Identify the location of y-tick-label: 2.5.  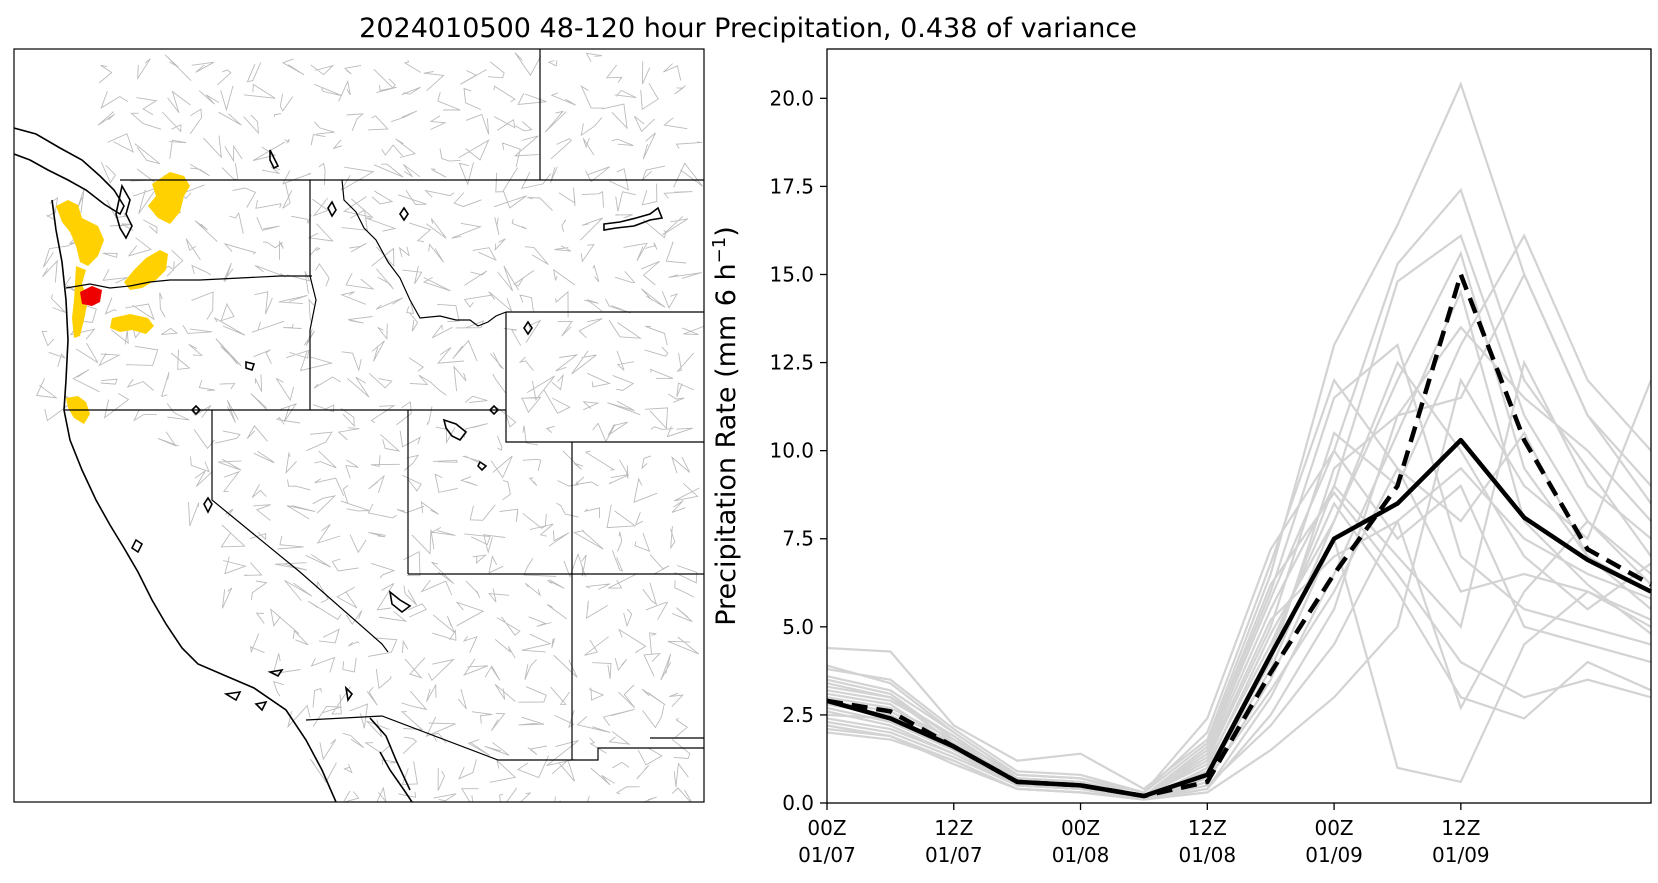
(798, 715).